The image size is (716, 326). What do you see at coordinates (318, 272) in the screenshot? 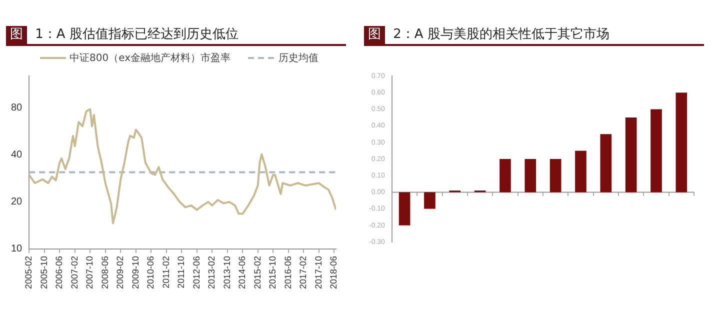
I see `x-tick-label: 2017-10` at bounding box center [318, 272].